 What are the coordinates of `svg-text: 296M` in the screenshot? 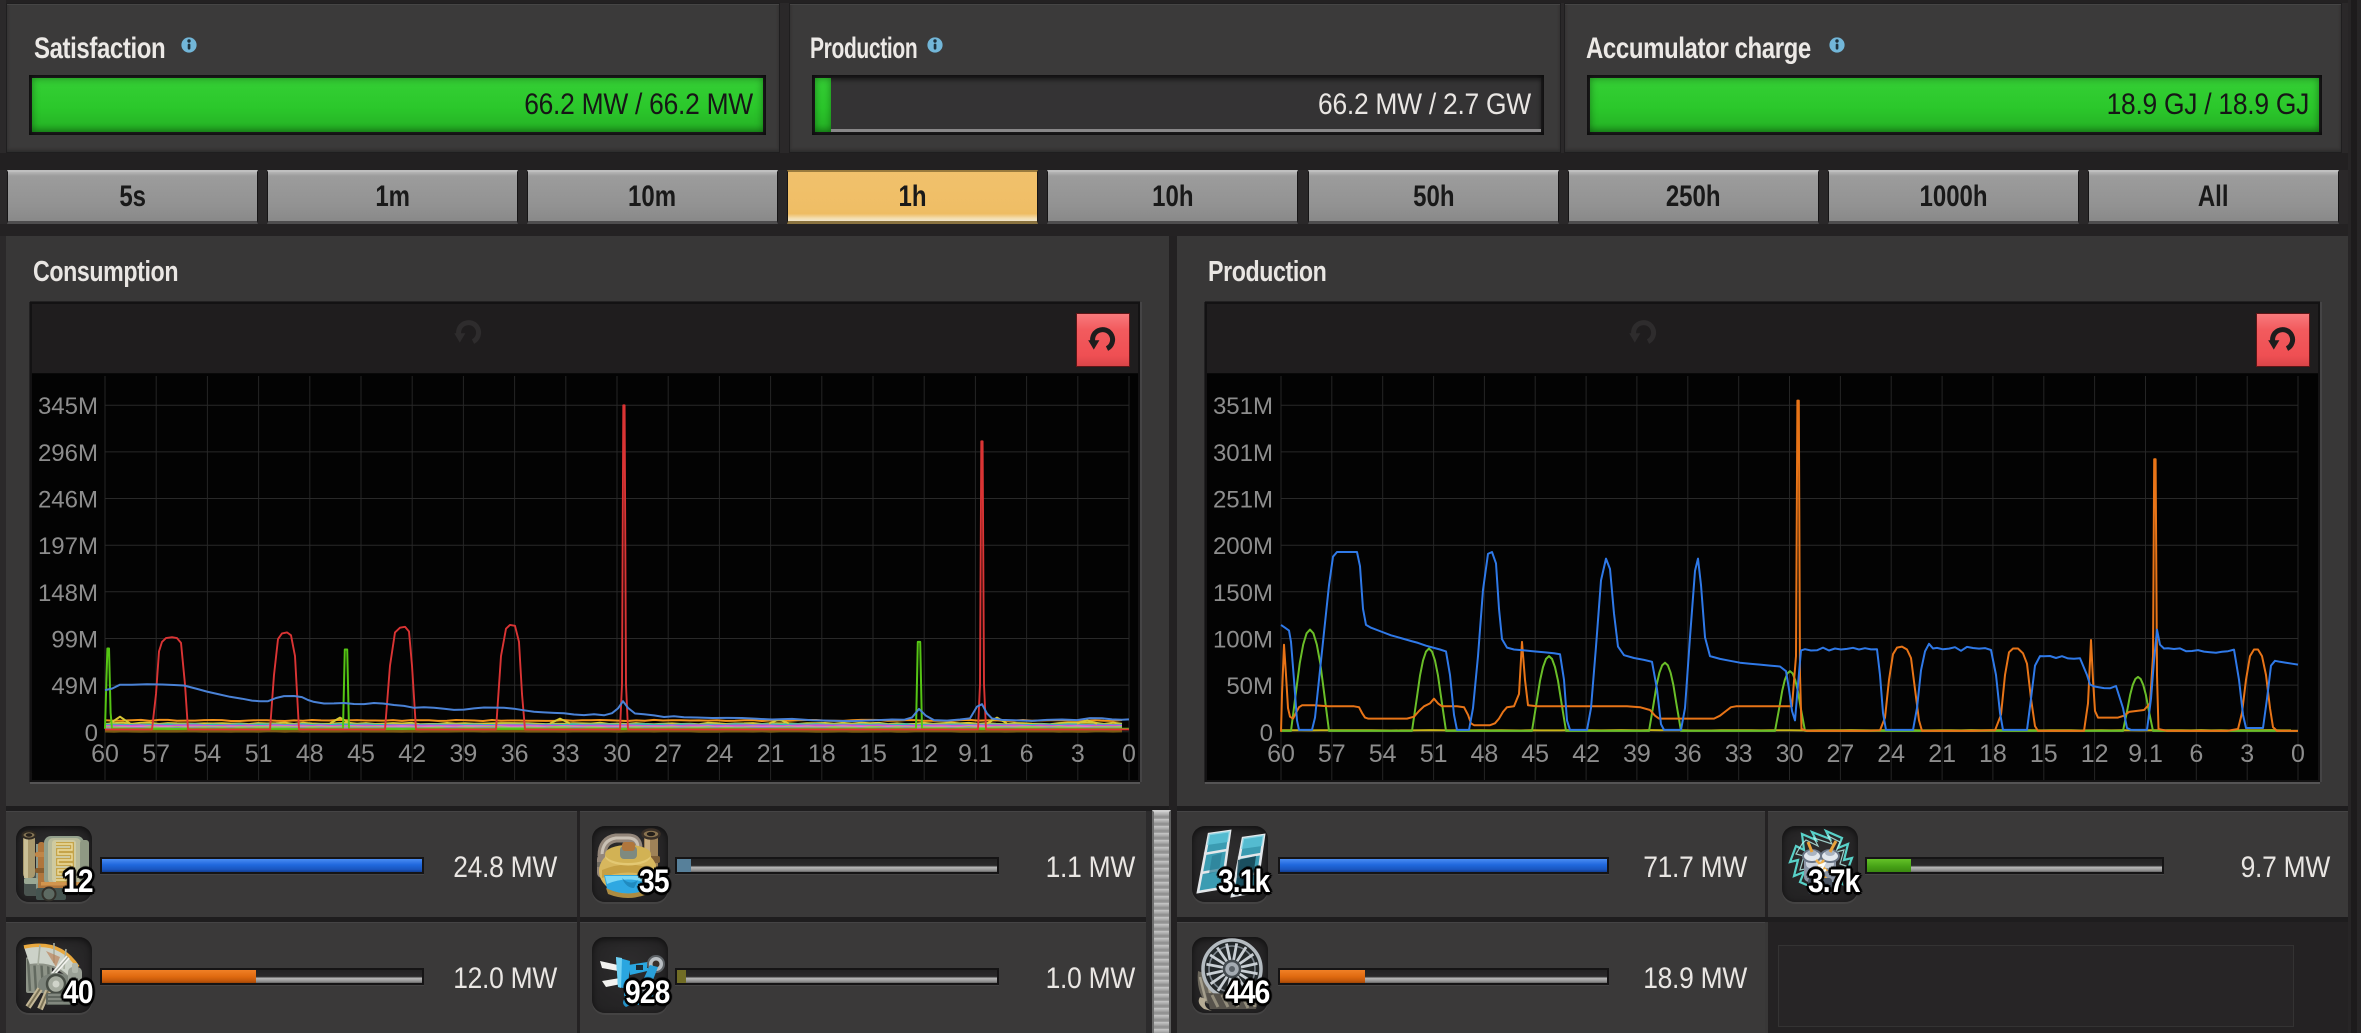 It's located at (68, 453).